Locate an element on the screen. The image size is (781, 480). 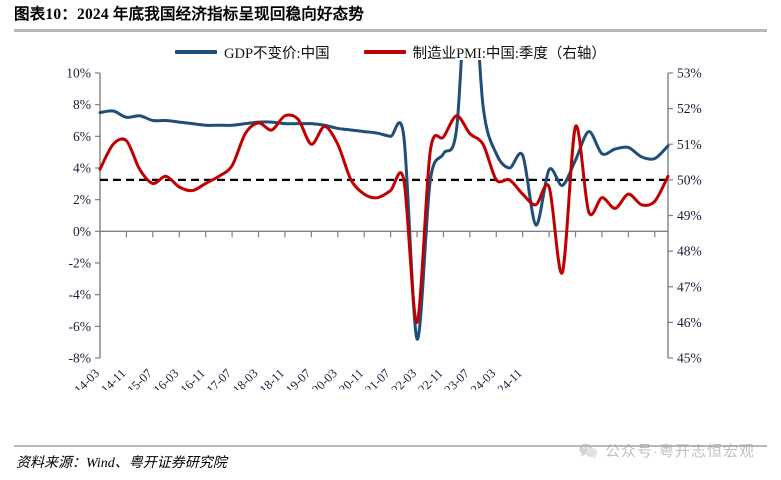
svg-text: 50% is located at coordinates (689, 179).